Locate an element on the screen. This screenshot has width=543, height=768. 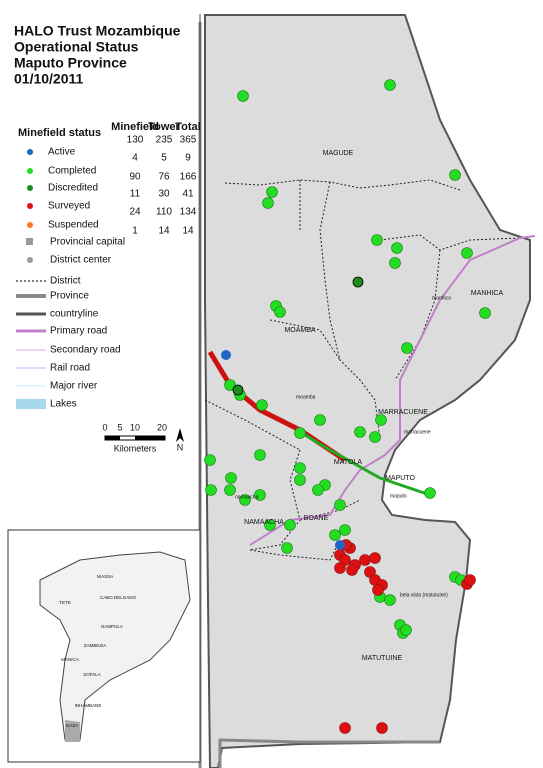
inset-label: ZAMBEZIA is located at coordinates (95, 645).